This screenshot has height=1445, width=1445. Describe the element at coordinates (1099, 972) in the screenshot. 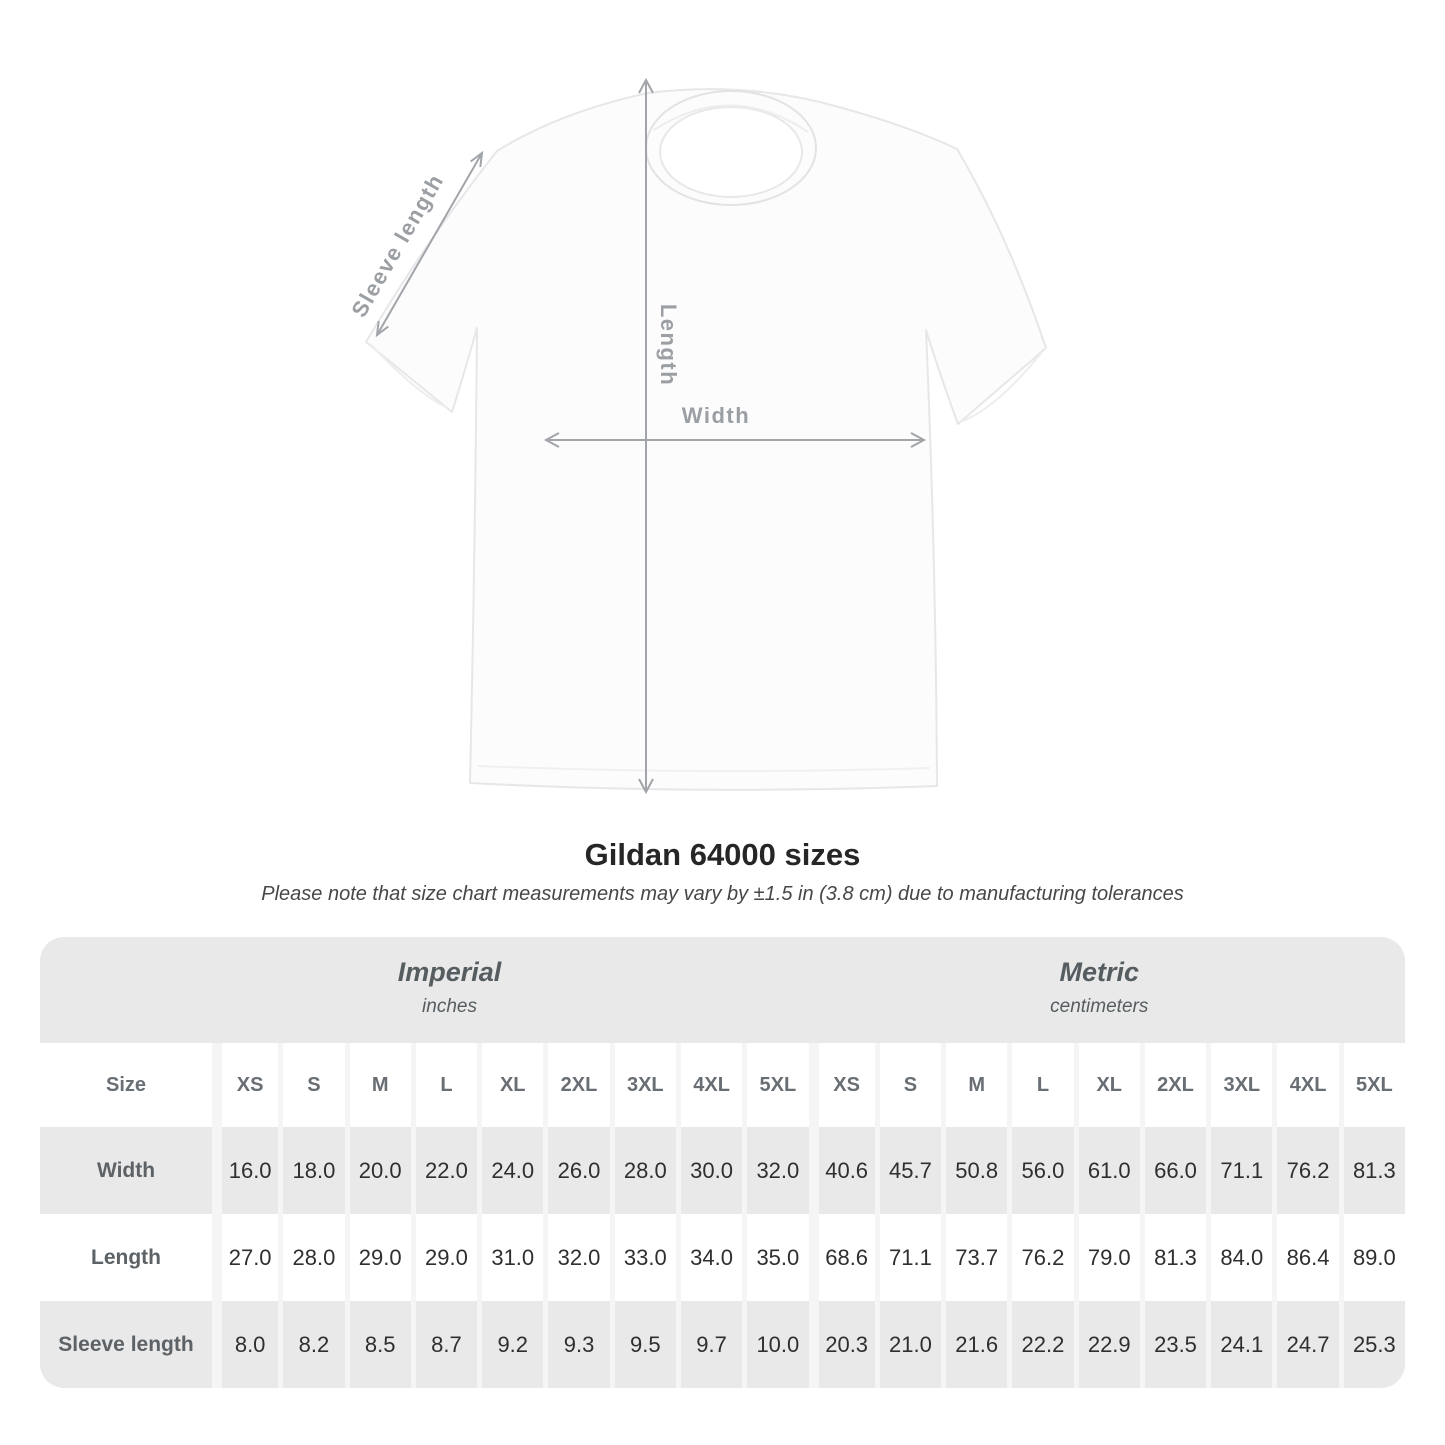

I see `metric-name: Metric` at that location.